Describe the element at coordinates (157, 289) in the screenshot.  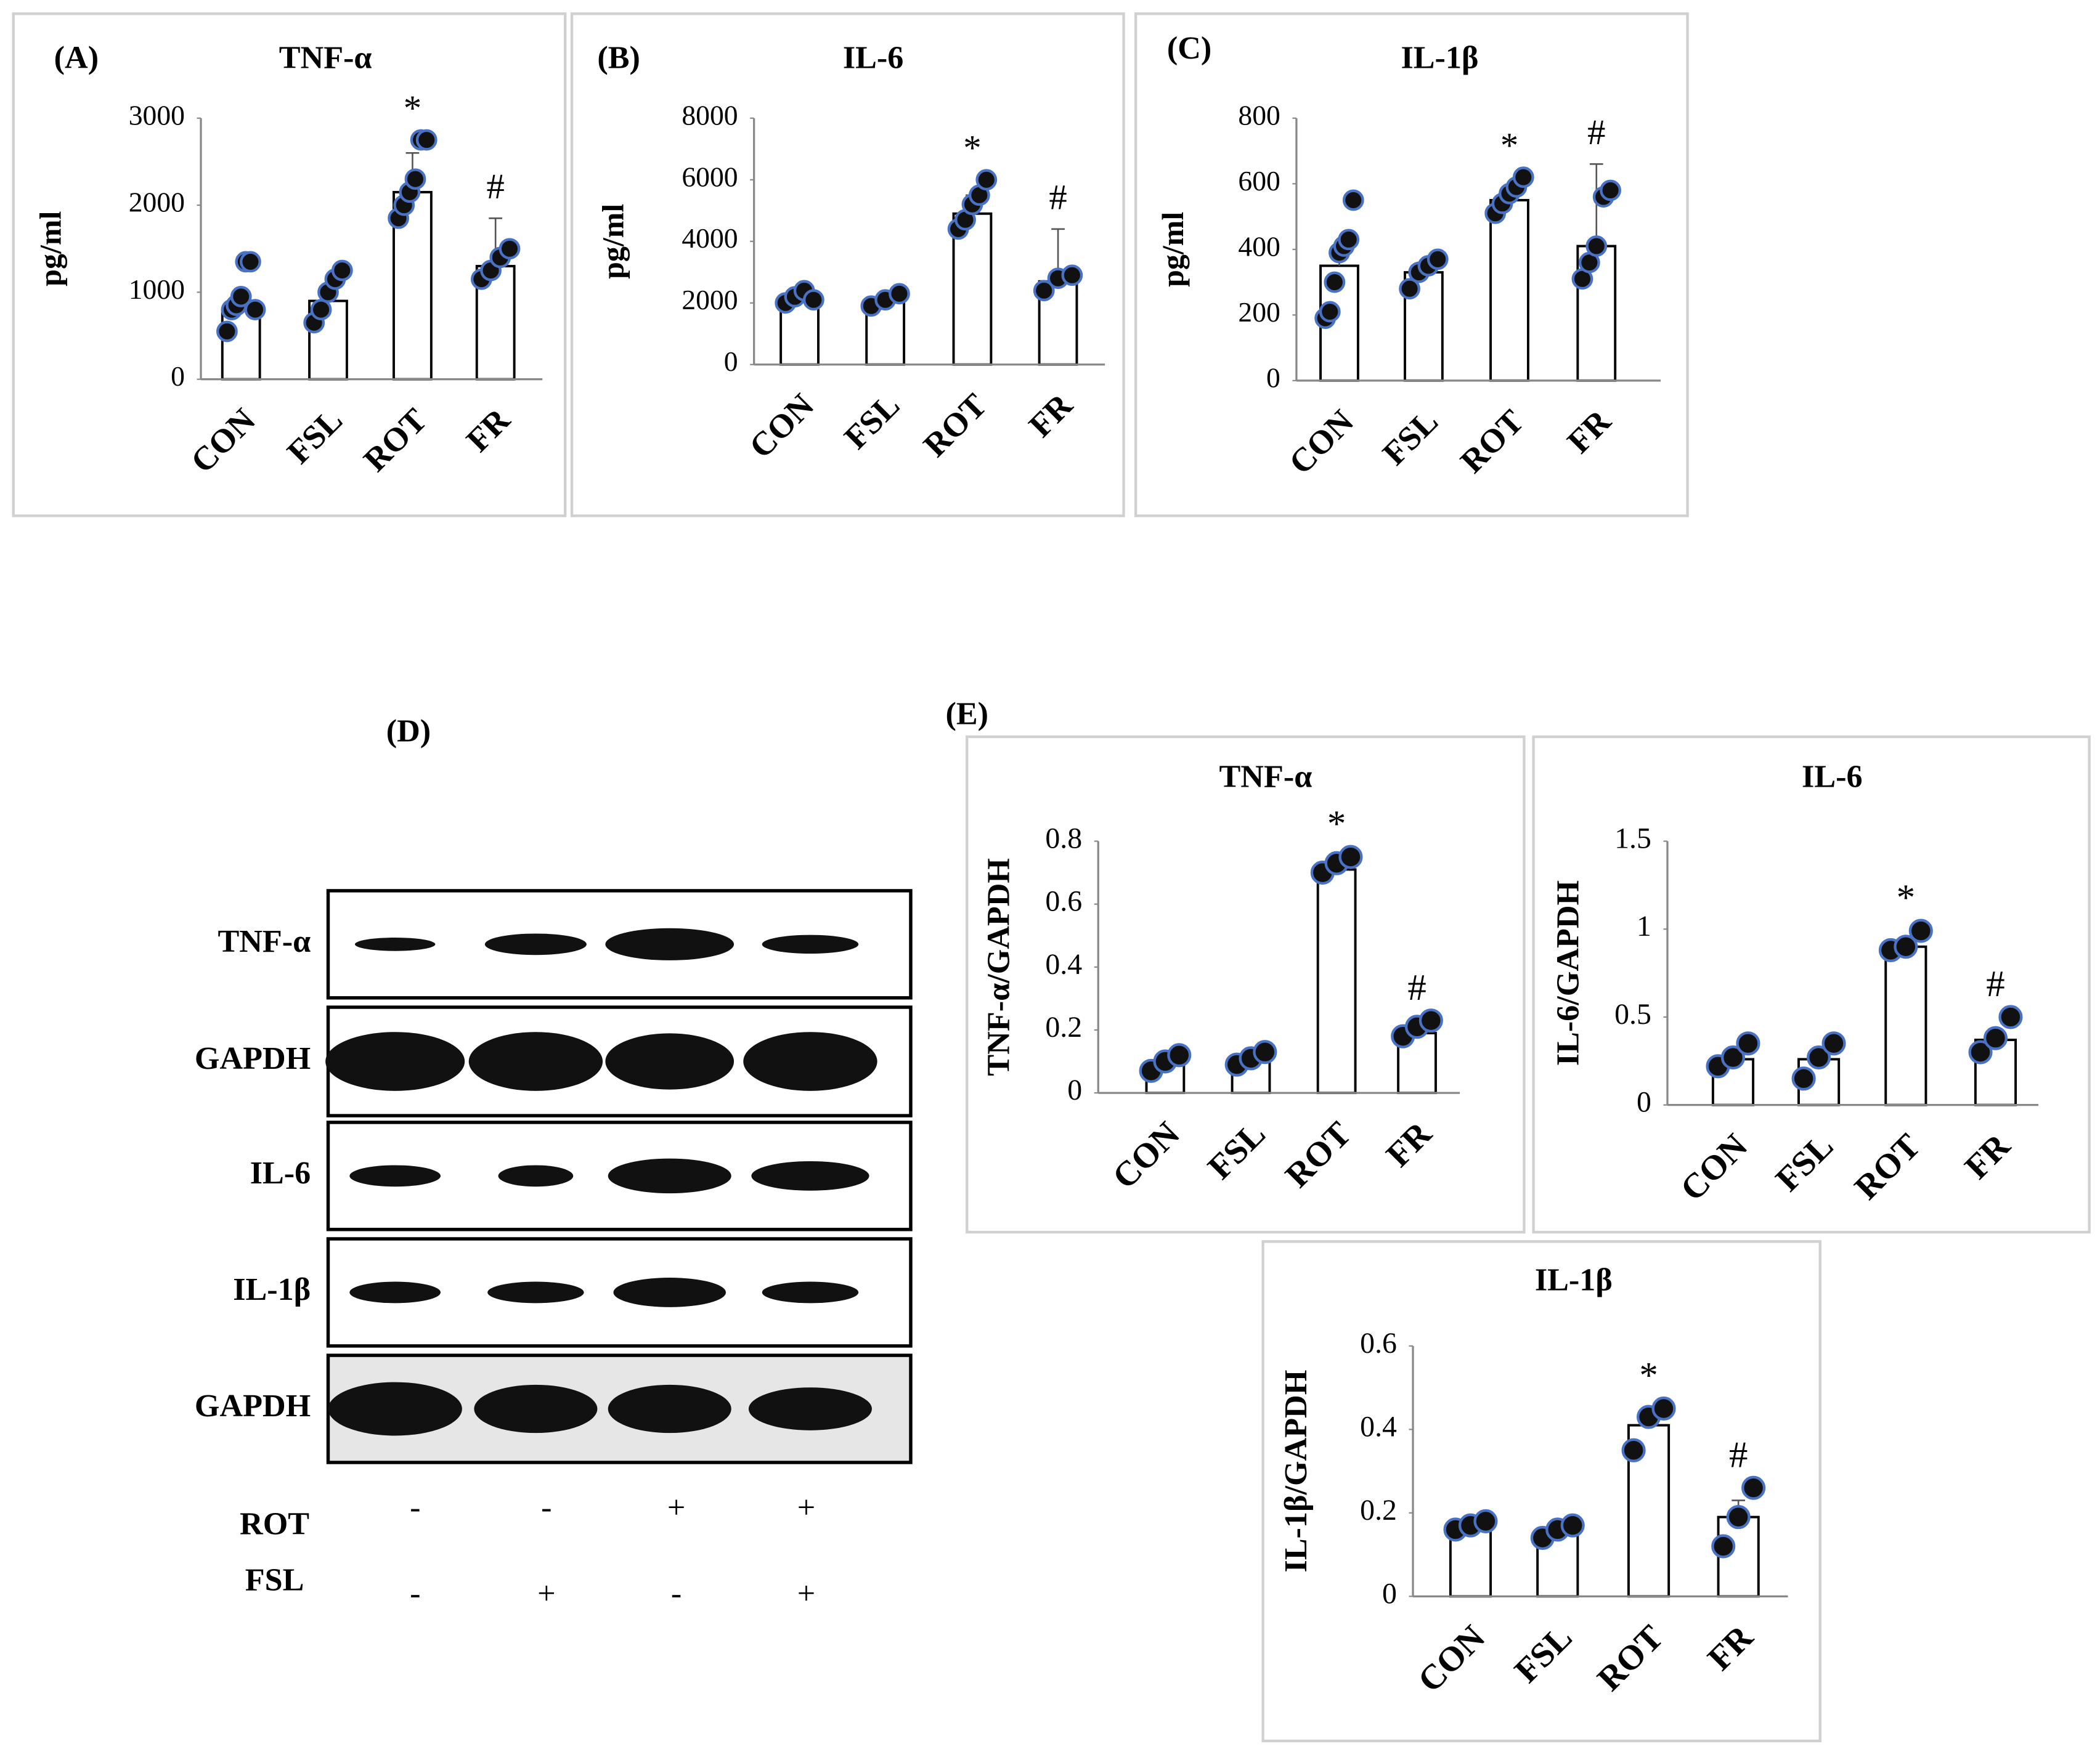
I see `y-tick-label: 1000` at that location.